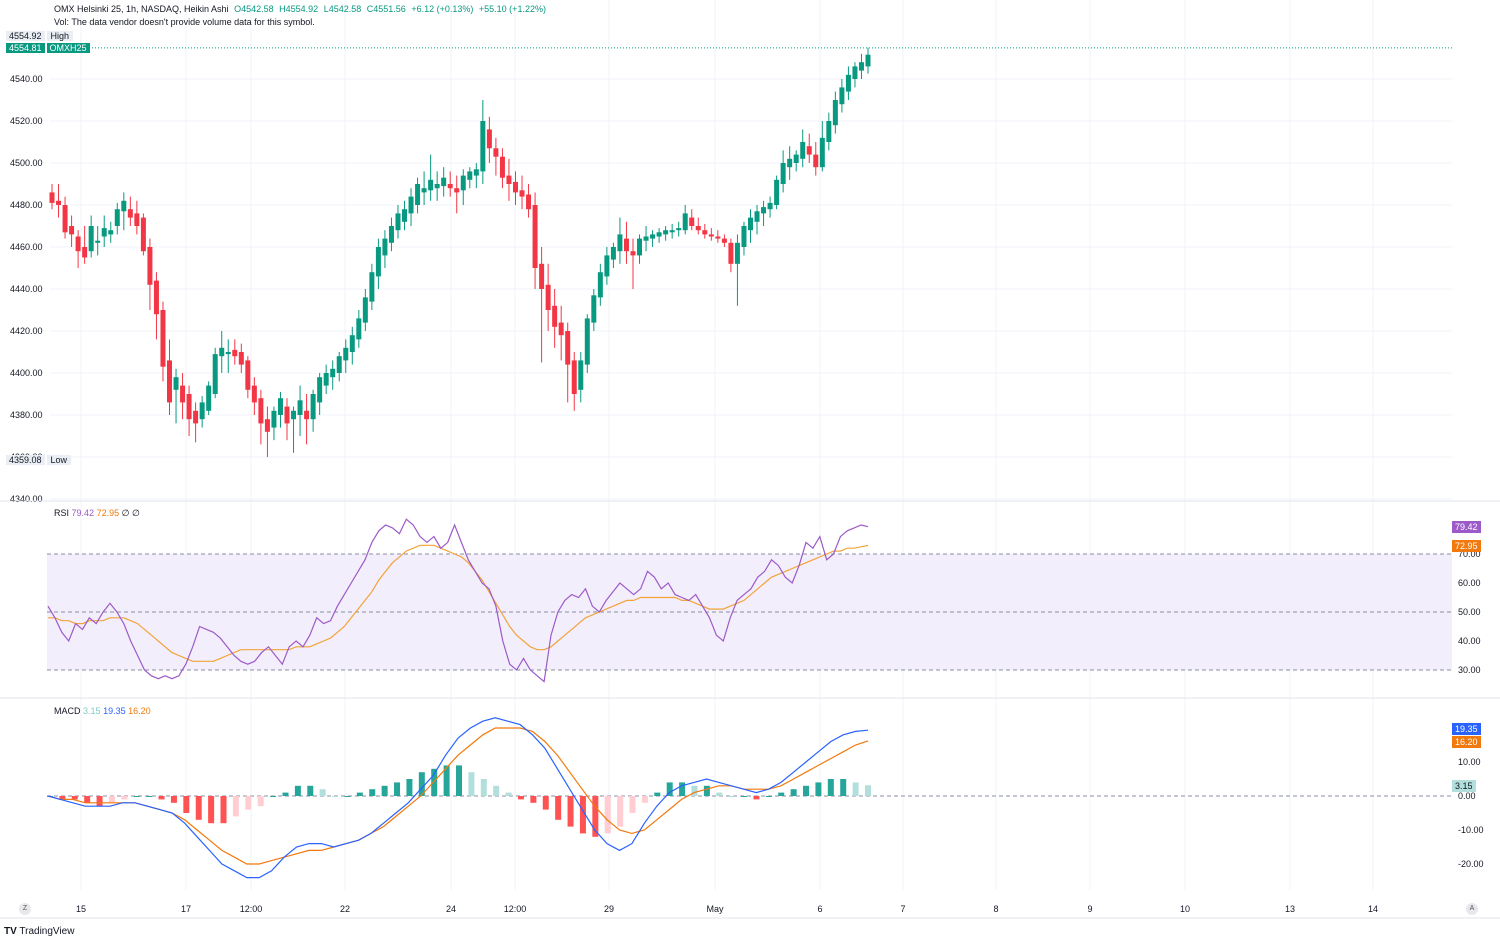  Describe the element at coordinates (26, 289) in the screenshot. I see `price-tick-label: 4440.00` at that location.